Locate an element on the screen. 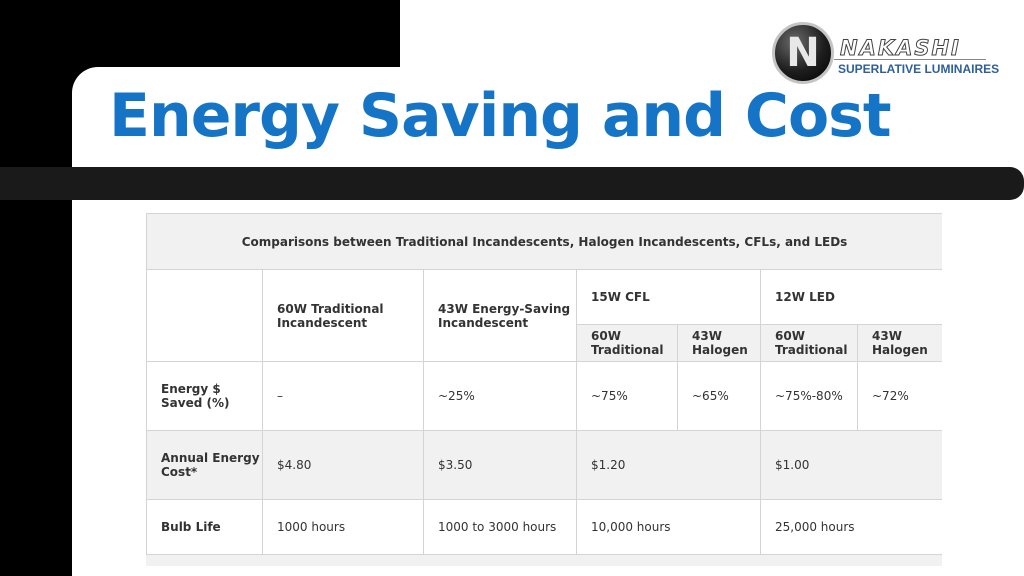 The height and width of the screenshot is (576, 1024). subheader-led-halogen: 43W Halogen is located at coordinates (899, 343).